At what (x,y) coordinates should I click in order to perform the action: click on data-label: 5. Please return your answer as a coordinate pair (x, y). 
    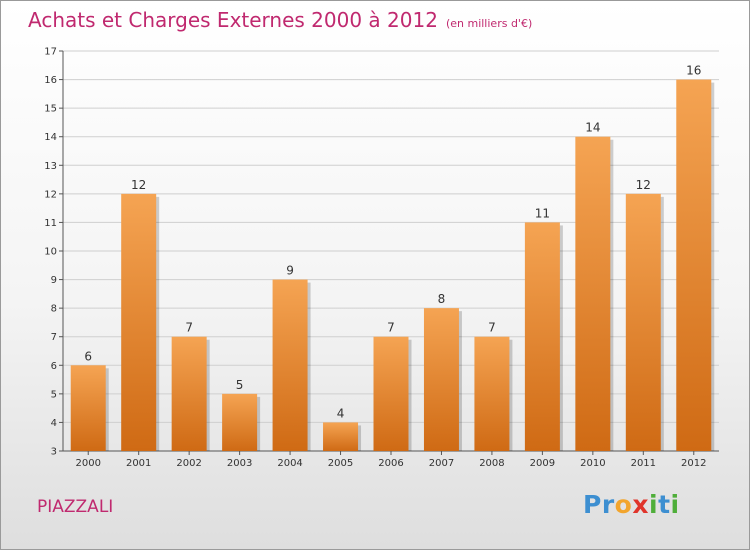
    Looking at the image, I should click on (240, 385).